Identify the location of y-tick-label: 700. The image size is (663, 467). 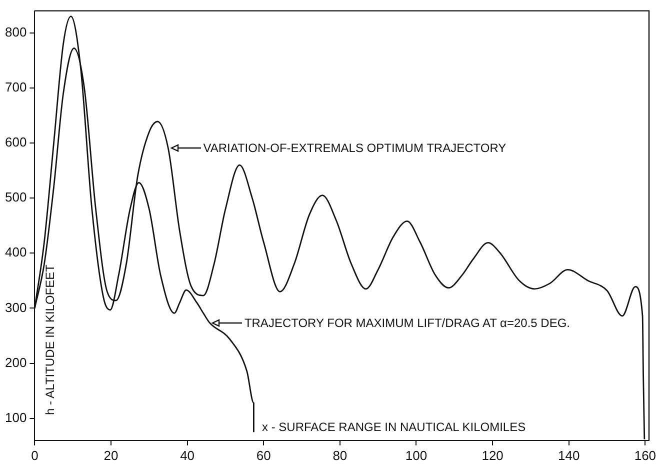
(15, 86).